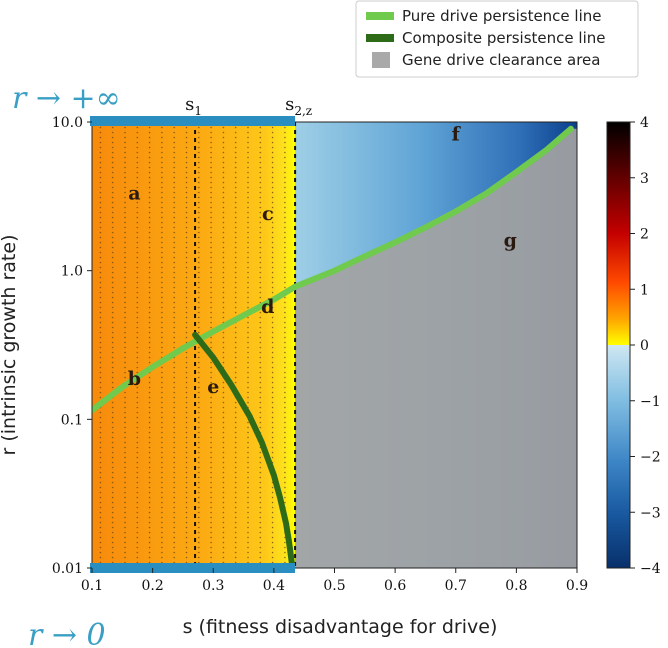 The width and height of the screenshot is (668, 648). Describe the element at coordinates (650, 458) in the screenshot. I see `colorbar-tick-label: −2` at that location.